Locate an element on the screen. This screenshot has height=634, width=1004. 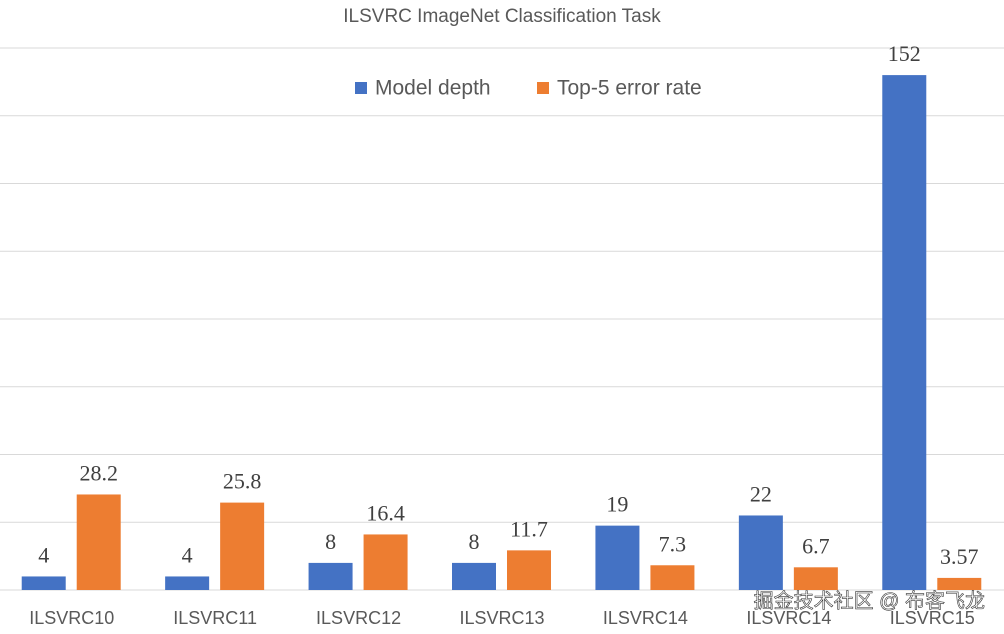
watermark: 掘金技术社区 @ 布客飞龙 is located at coordinates (869, 600).